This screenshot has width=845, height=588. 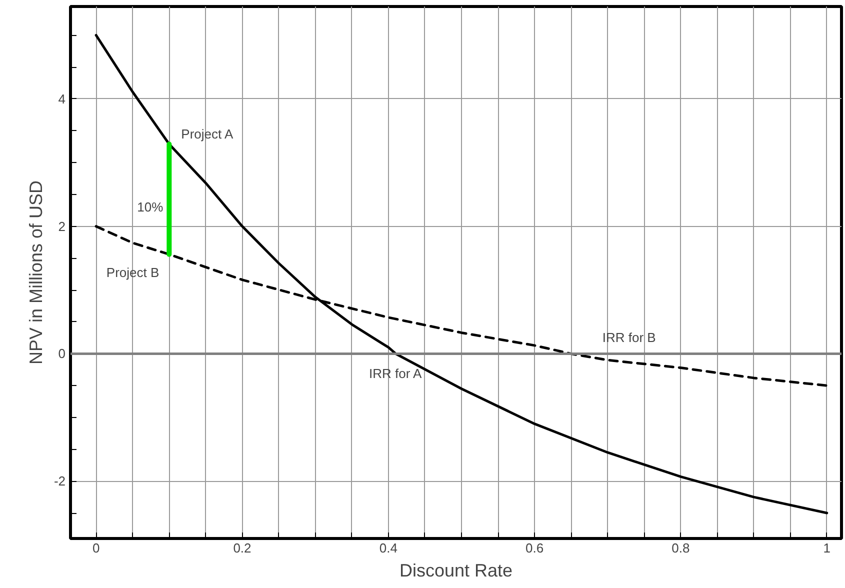 I want to click on x-tick-label: 0.8, so click(x=681, y=548).